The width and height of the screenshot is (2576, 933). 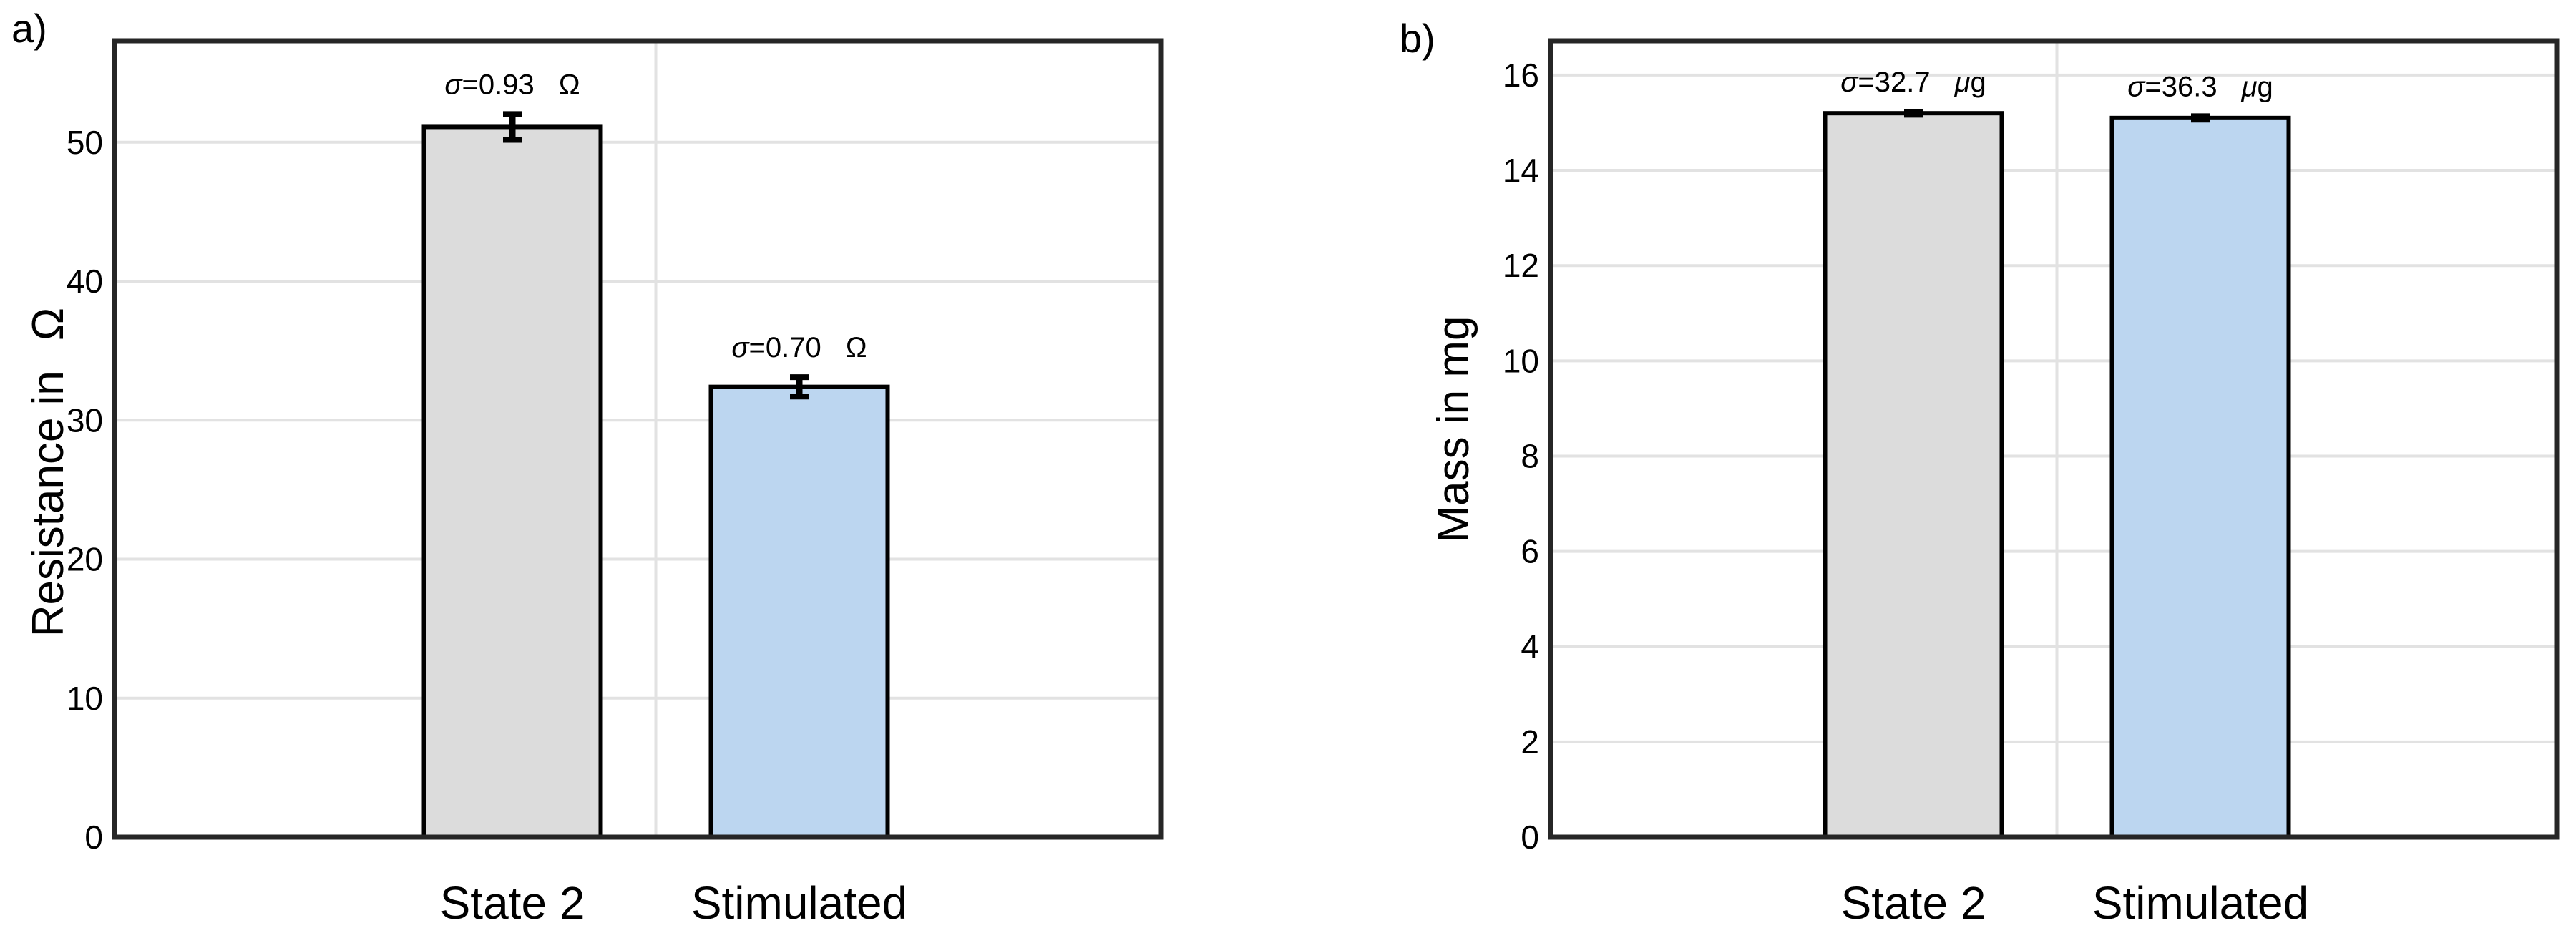 I want to click on sigma-annotation: σ=32.7 μg, so click(x=1913, y=82).